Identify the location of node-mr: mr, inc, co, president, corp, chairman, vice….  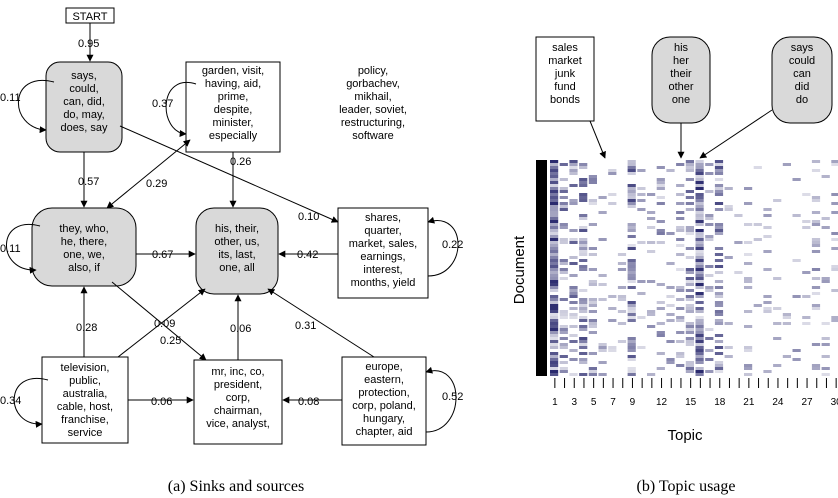
(238, 398).